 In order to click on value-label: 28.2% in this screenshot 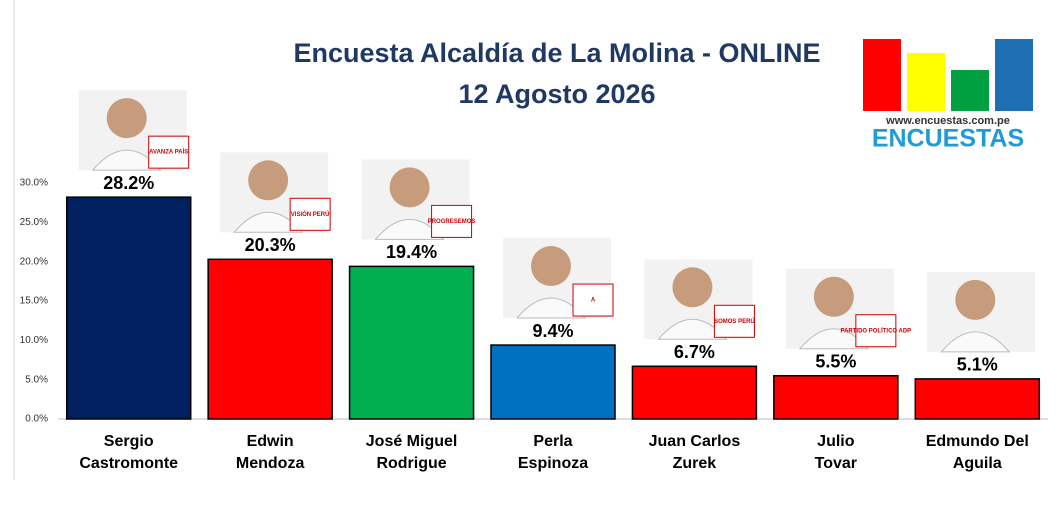, I will do `click(128, 183)`.